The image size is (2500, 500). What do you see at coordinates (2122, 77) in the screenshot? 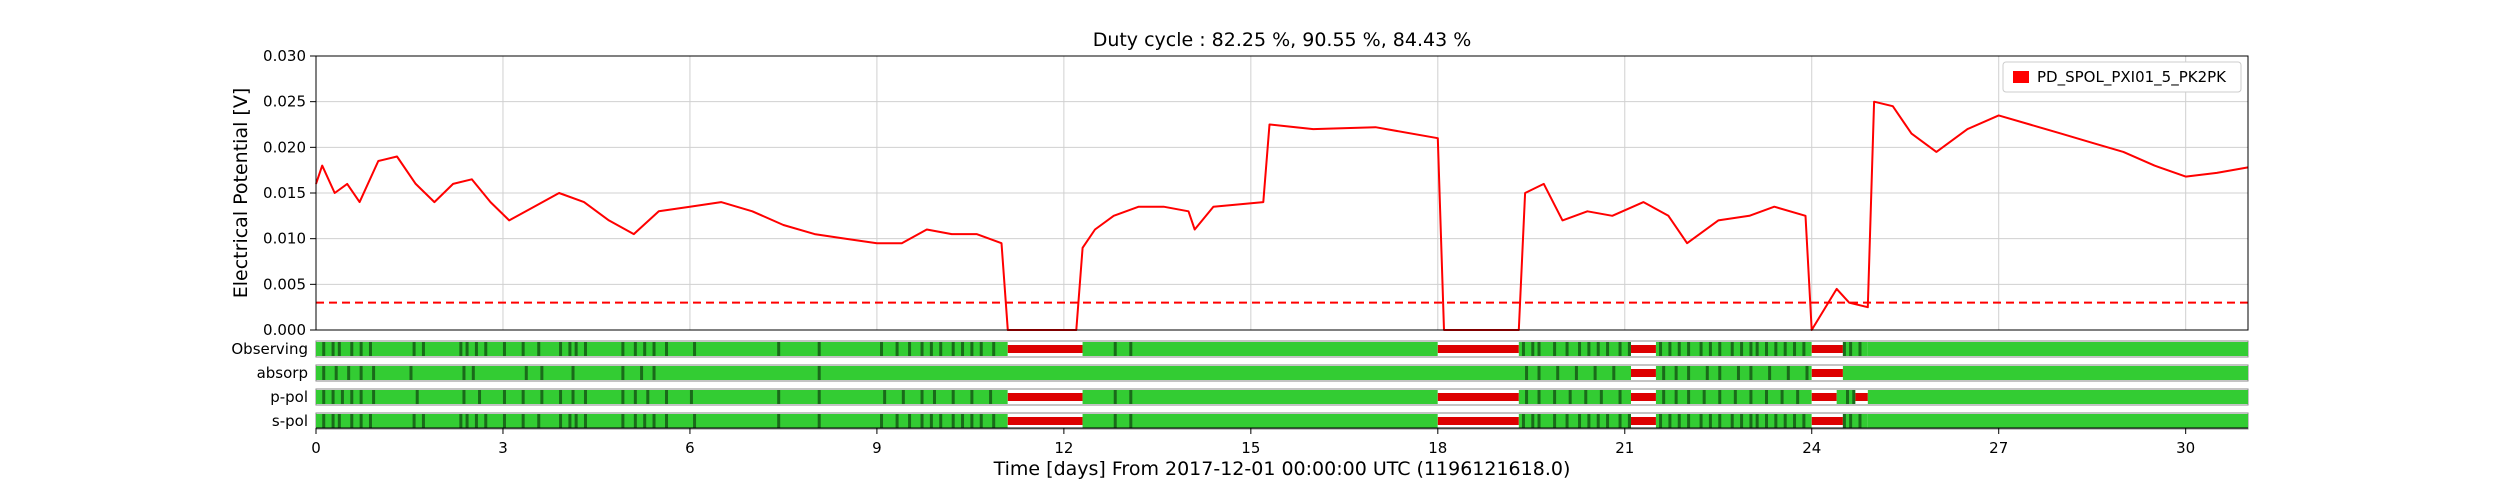
I see `legend: PD_SPOL_PXI01_5_PK2PK` at bounding box center [2122, 77].